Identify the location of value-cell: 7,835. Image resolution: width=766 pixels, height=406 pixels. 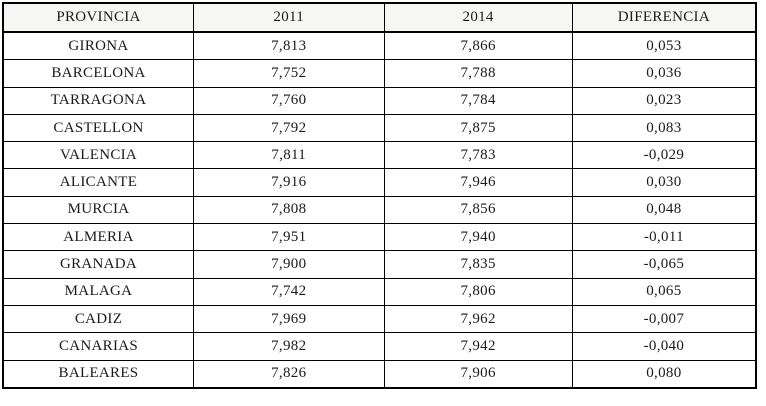
(478, 264).